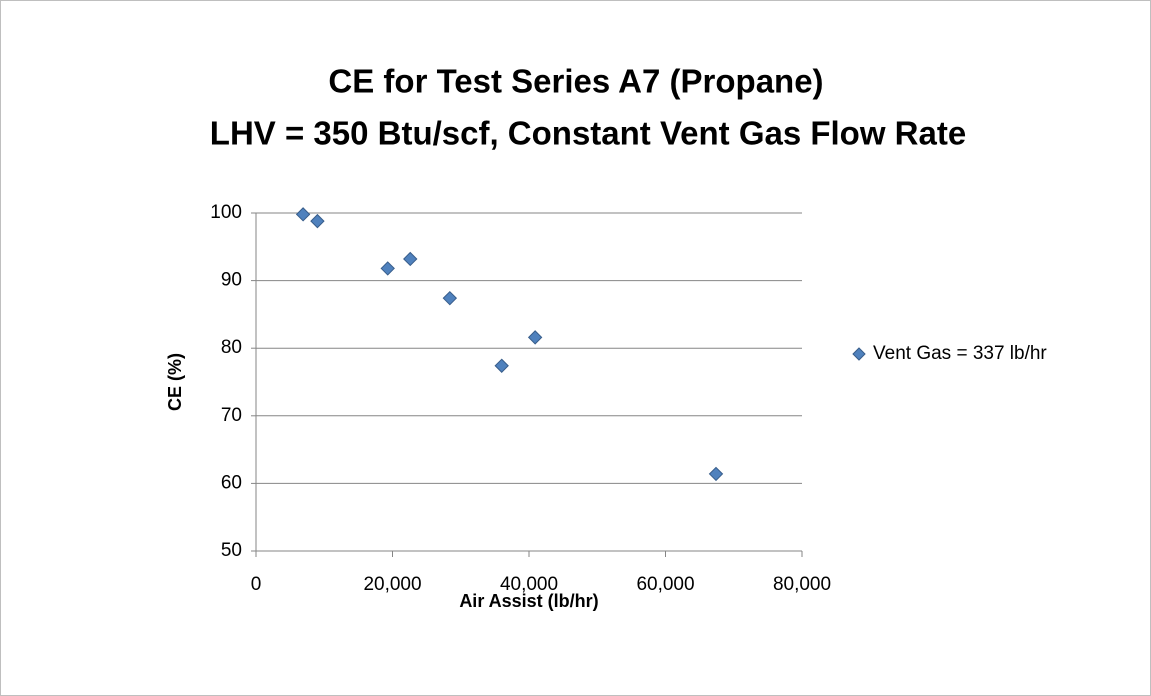 The height and width of the screenshot is (696, 1151). Describe the element at coordinates (528, 601) in the screenshot. I see `x-axis-label: Air Assist (lb/hr)` at that location.